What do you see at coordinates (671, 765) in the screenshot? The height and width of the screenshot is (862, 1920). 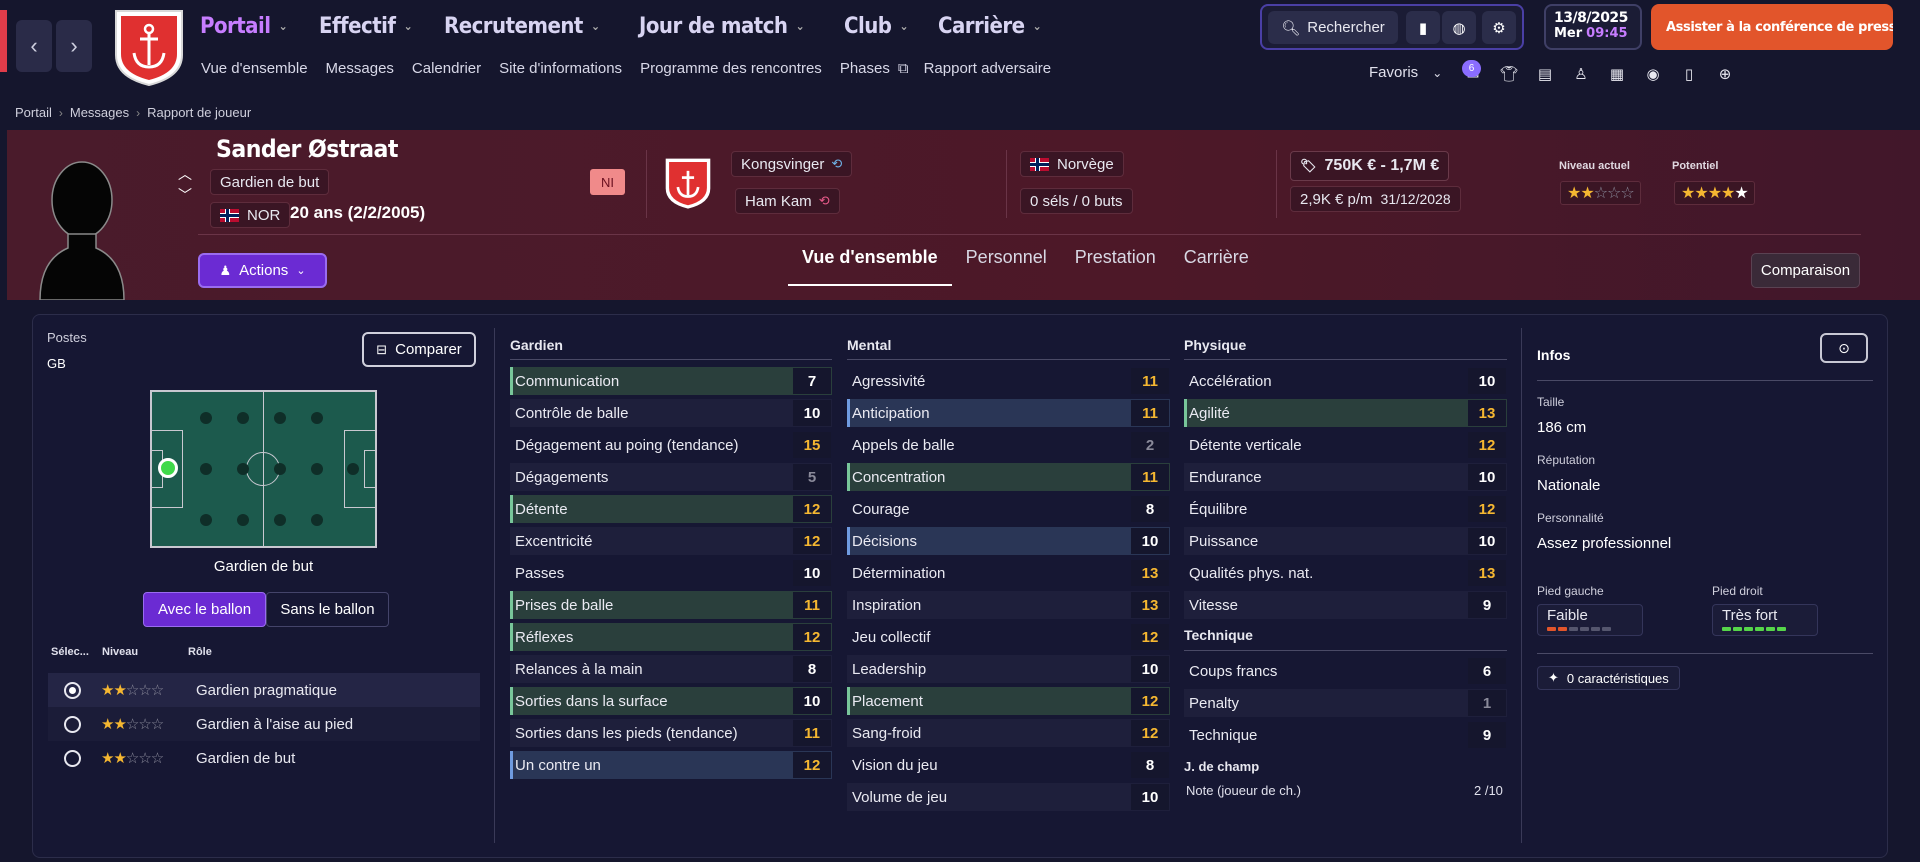 I see `attribute-row: Un contre un 12` at bounding box center [671, 765].